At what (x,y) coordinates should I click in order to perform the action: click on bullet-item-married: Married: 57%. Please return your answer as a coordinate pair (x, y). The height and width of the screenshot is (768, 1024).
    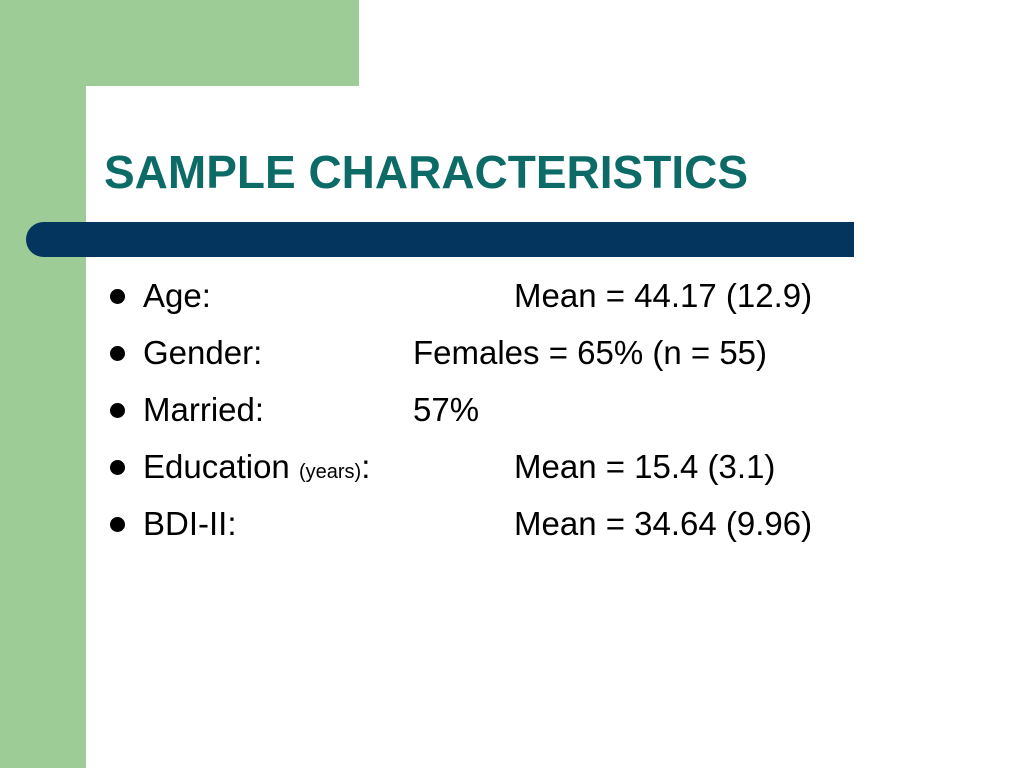
    Looking at the image, I should click on (512, 412).